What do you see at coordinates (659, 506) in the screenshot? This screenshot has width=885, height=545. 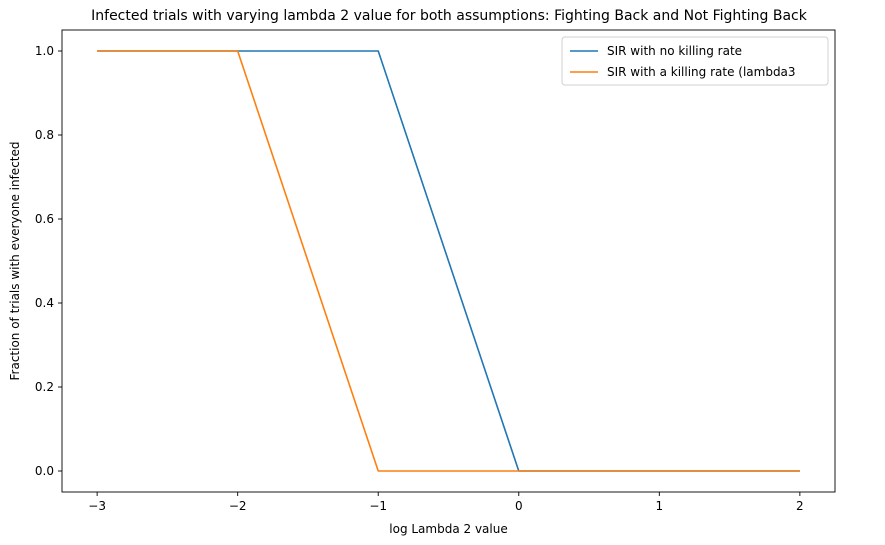 I see `x-tick-label: 1` at bounding box center [659, 506].